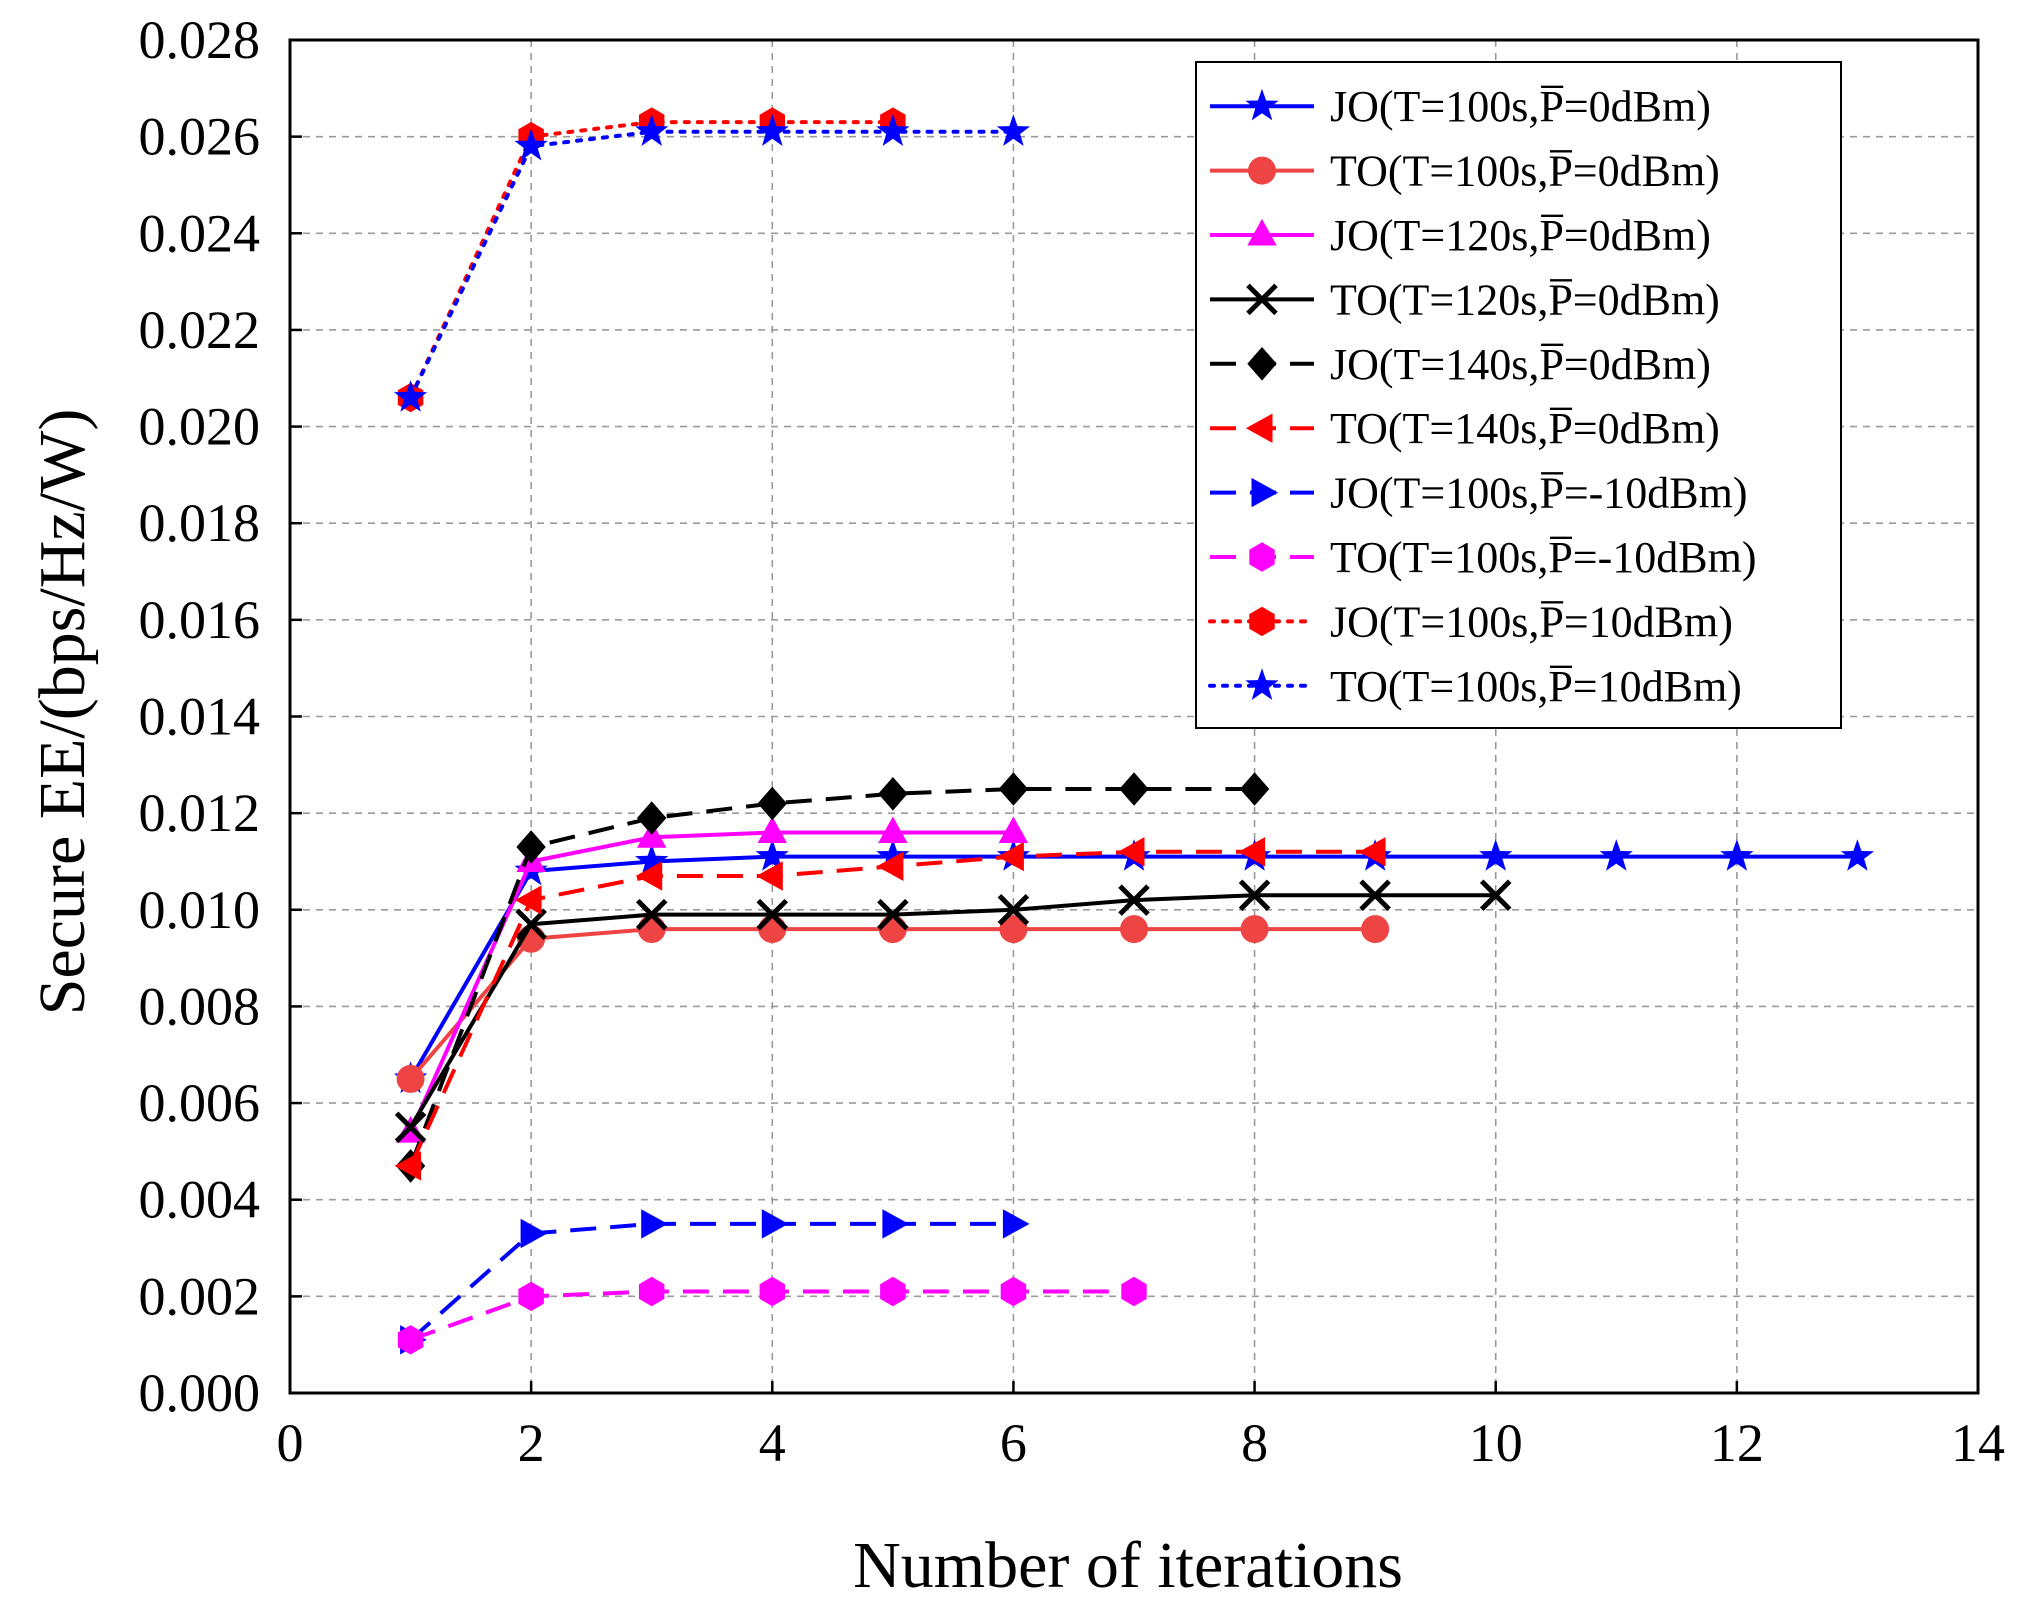  I want to click on x-tick-label: 6, so click(1013, 1443).